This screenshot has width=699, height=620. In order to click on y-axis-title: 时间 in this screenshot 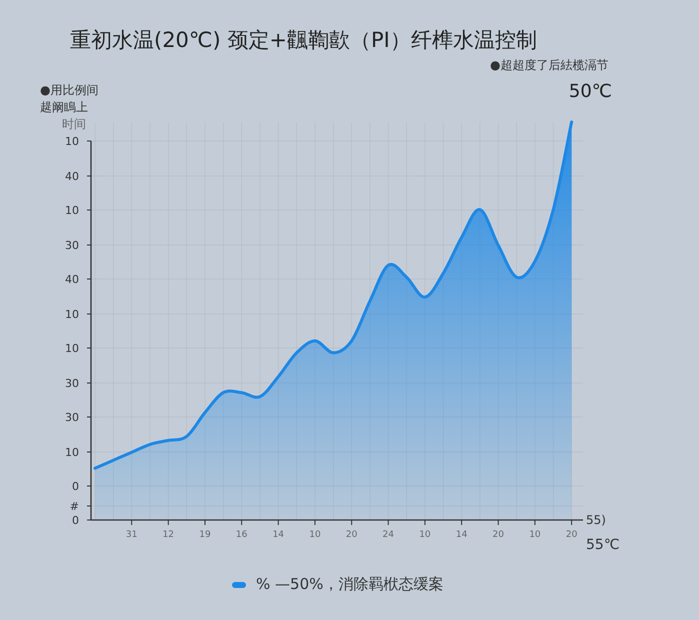, I will do `click(74, 124)`.